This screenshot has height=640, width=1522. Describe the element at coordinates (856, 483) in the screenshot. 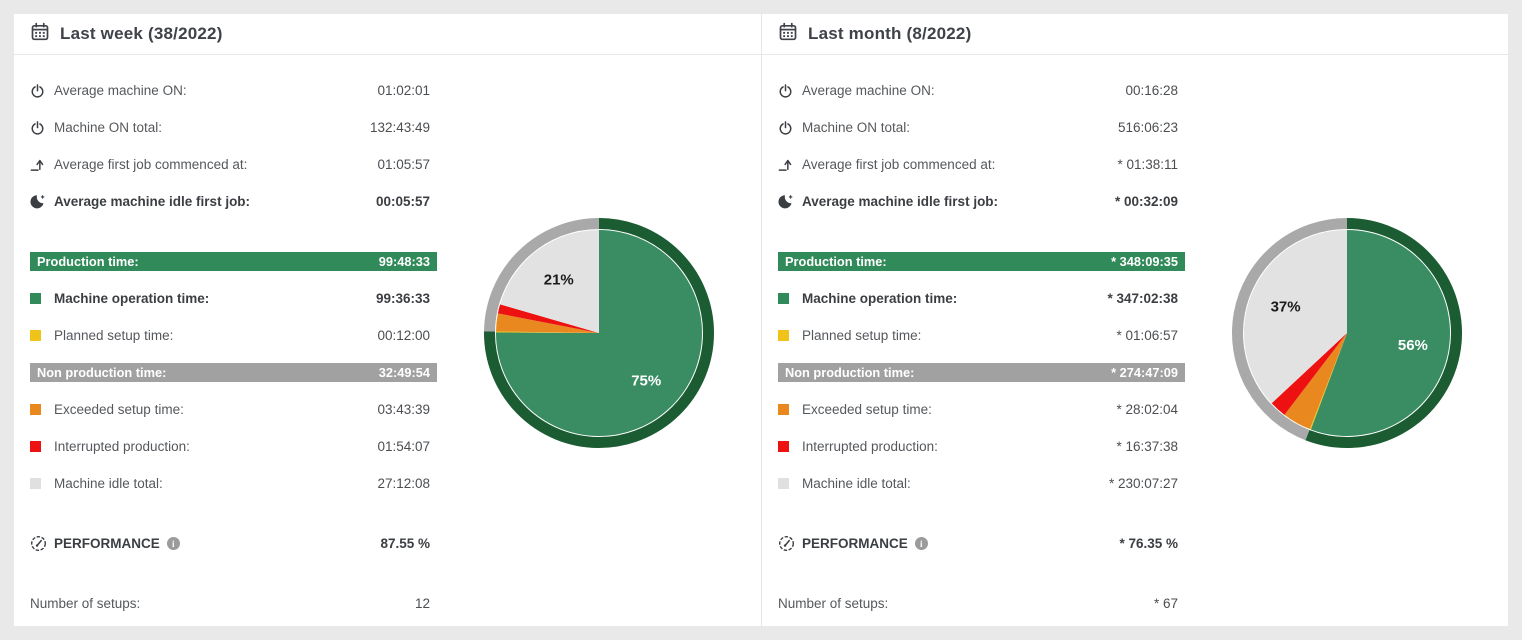

I see `stat-label: Machine idle total:` at that location.